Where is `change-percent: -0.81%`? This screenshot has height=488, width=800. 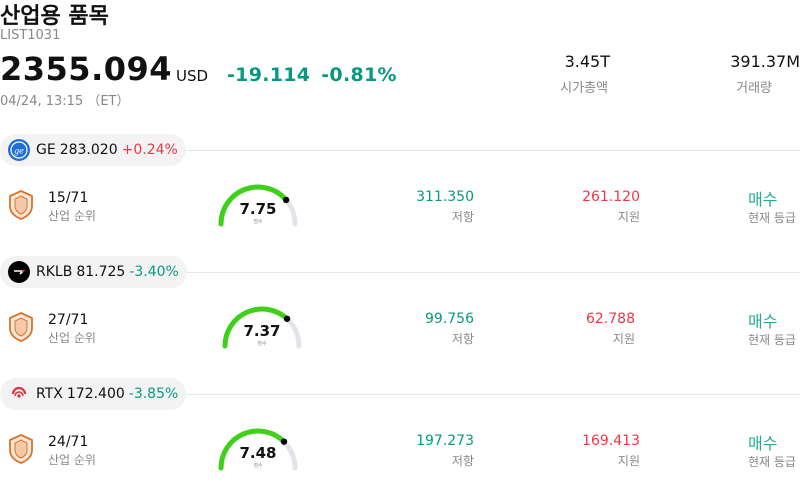 change-percent: -0.81% is located at coordinates (359, 75).